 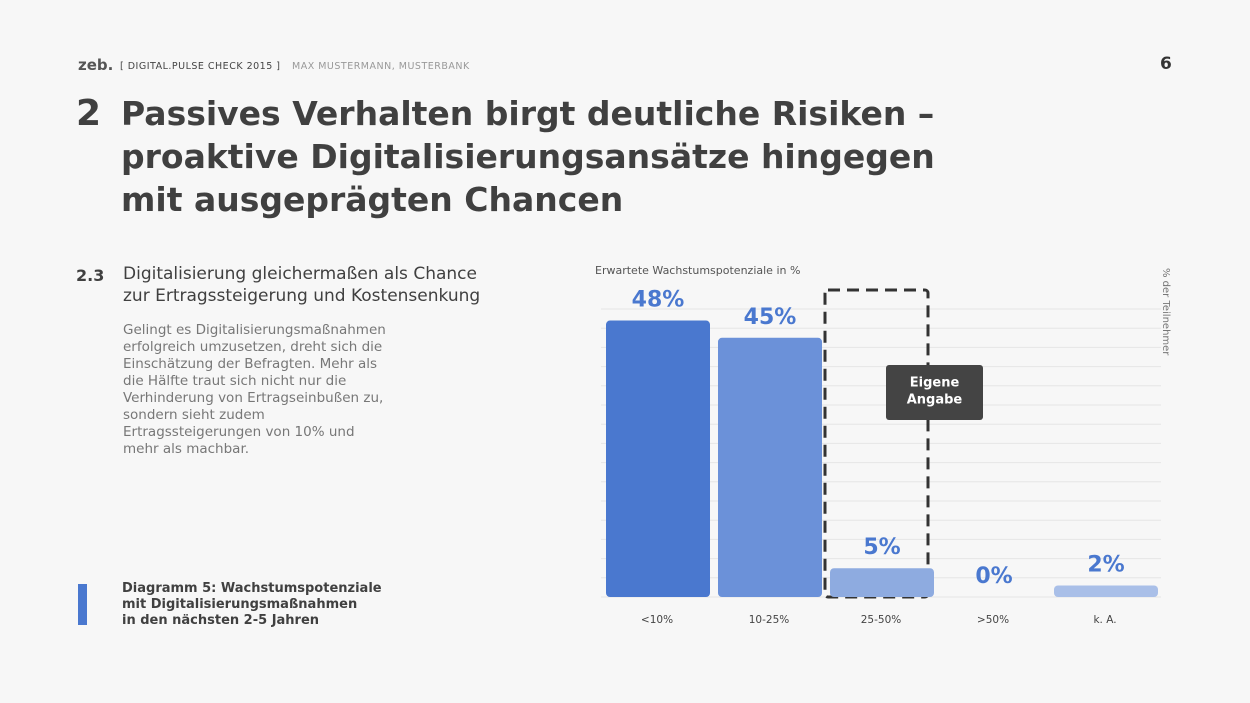 What do you see at coordinates (240, 604) in the screenshot?
I see `caption-line: mit Digitalisierungsmaßnahmen` at bounding box center [240, 604].